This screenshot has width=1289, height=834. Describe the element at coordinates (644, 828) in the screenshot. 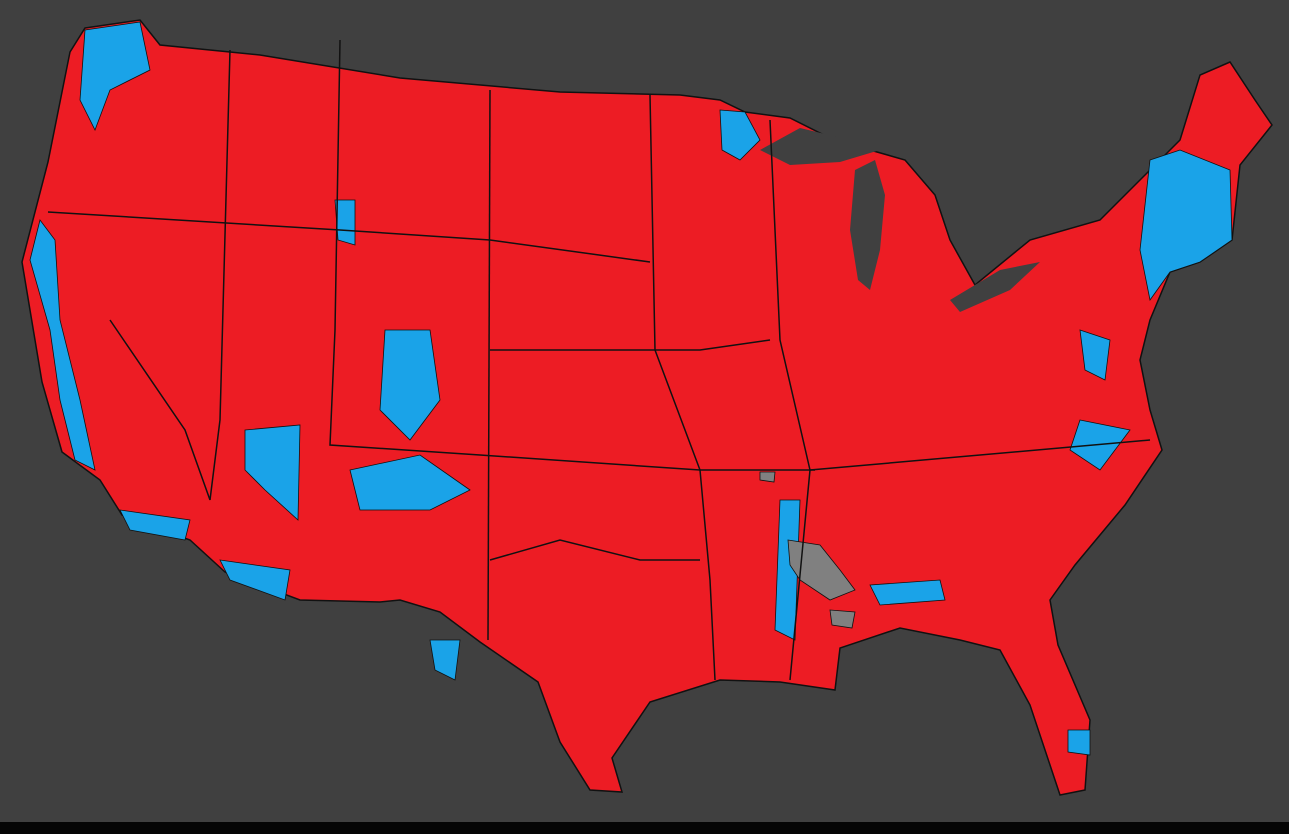

I see `footer-bar` at that location.